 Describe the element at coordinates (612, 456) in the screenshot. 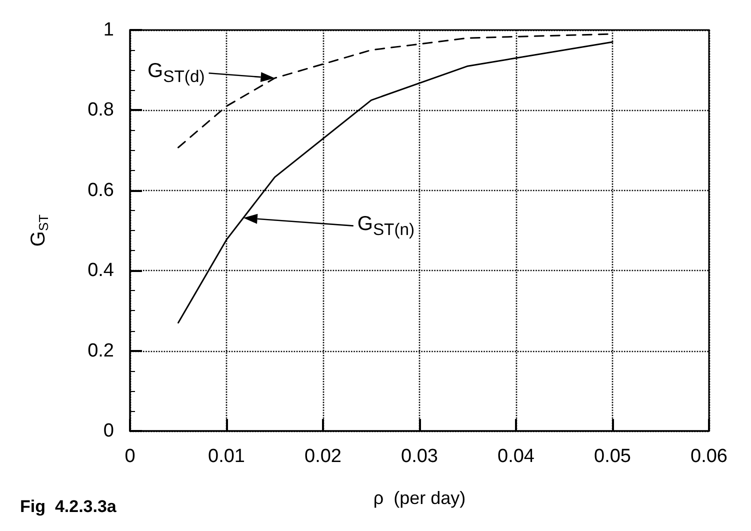

I see `x-tick-label: 0.05` at that location.